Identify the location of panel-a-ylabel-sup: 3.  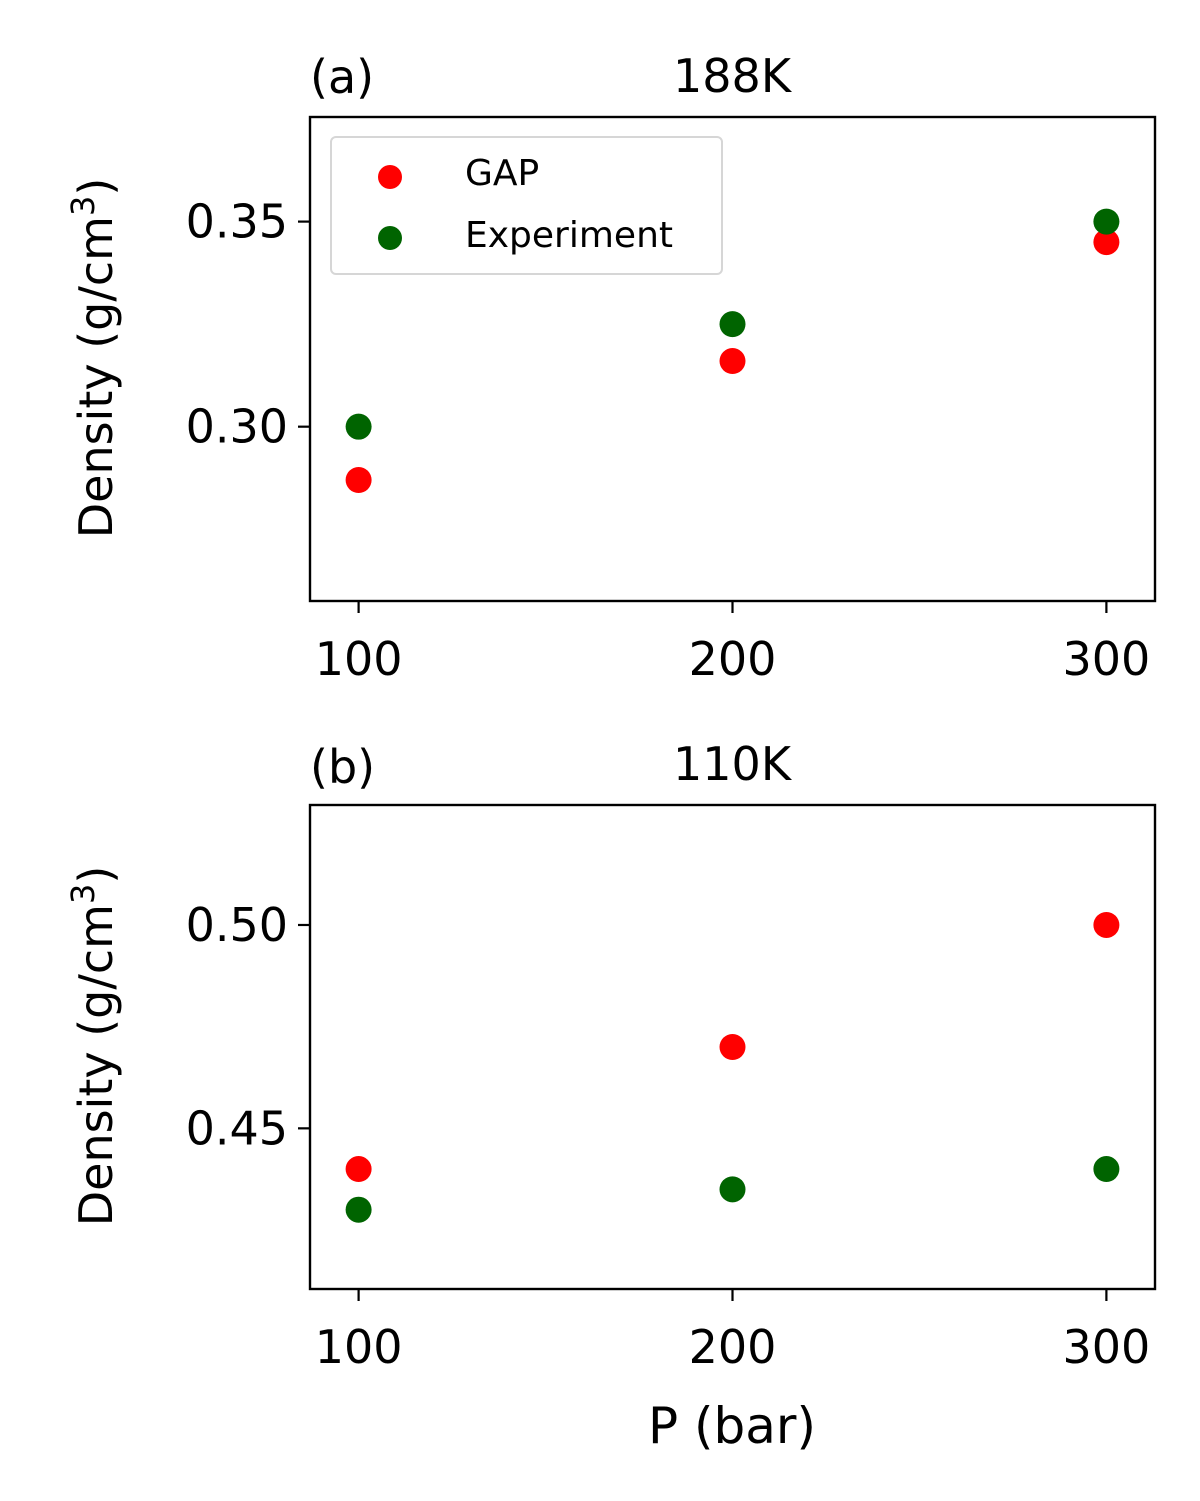
(83, 206).